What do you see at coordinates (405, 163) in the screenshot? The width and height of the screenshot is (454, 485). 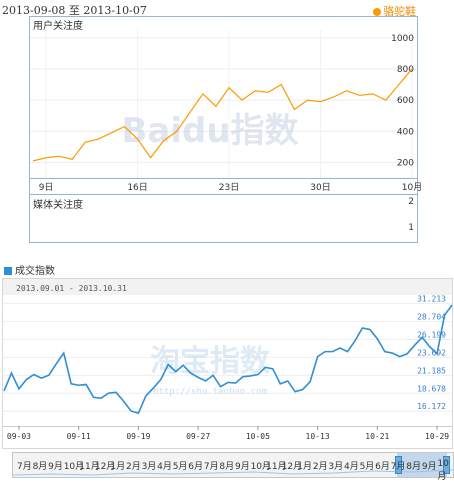 I see `y-tick-label: 200` at bounding box center [405, 163].